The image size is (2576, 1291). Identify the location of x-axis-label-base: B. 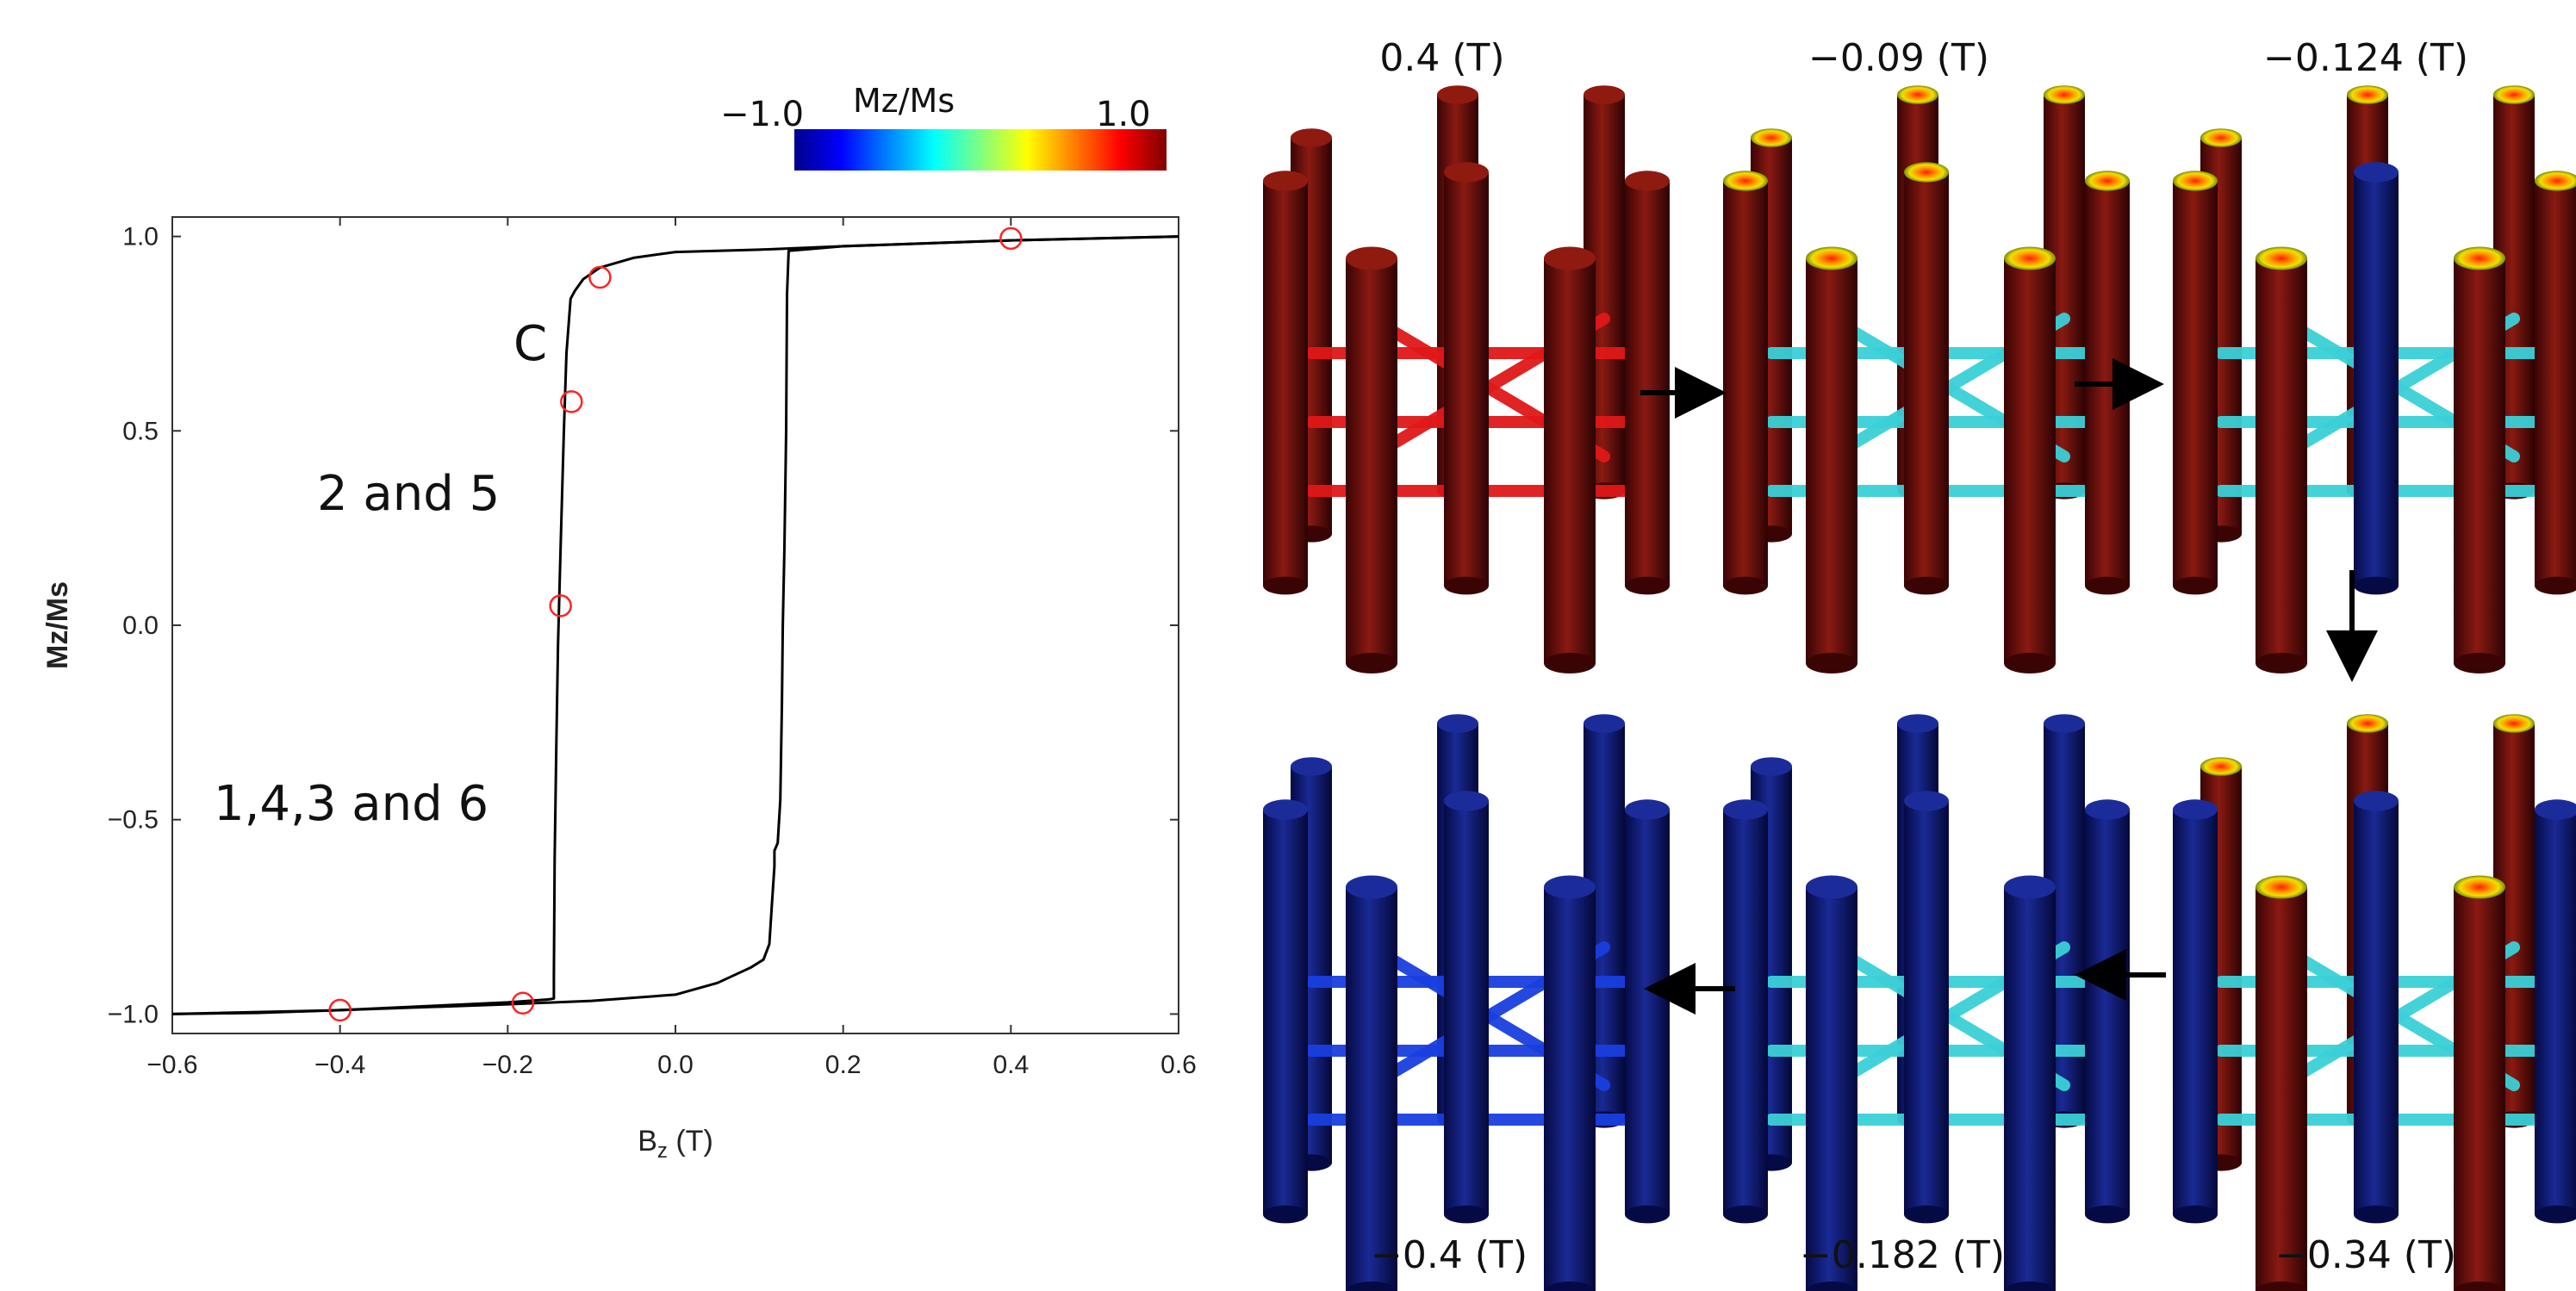
(648, 1141).